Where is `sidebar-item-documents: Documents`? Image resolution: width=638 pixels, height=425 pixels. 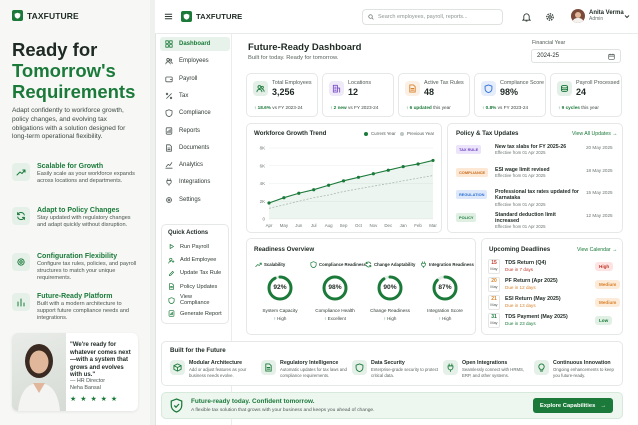 sidebar-item-documents: Documents is located at coordinates (195, 148).